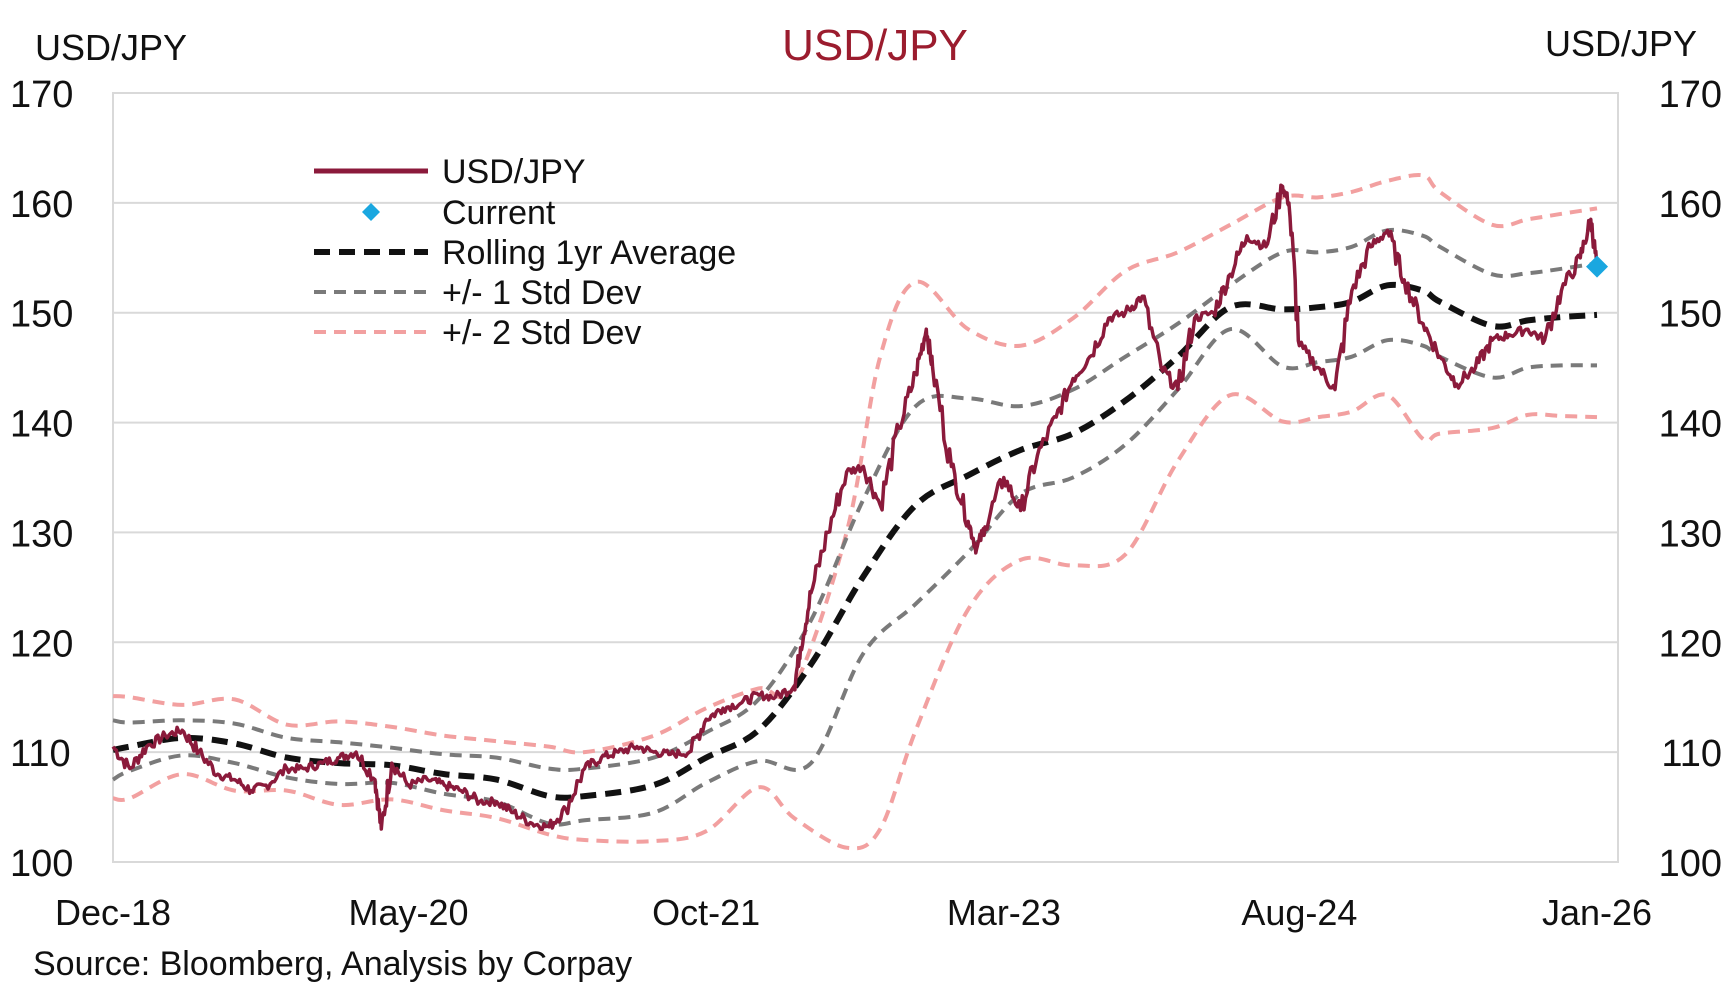 This screenshot has width=1731, height=1000. What do you see at coordinates (1690, 425) in the screenshot?
I see `y-tick-right-140: 140` at bounding box center [1690, 425].